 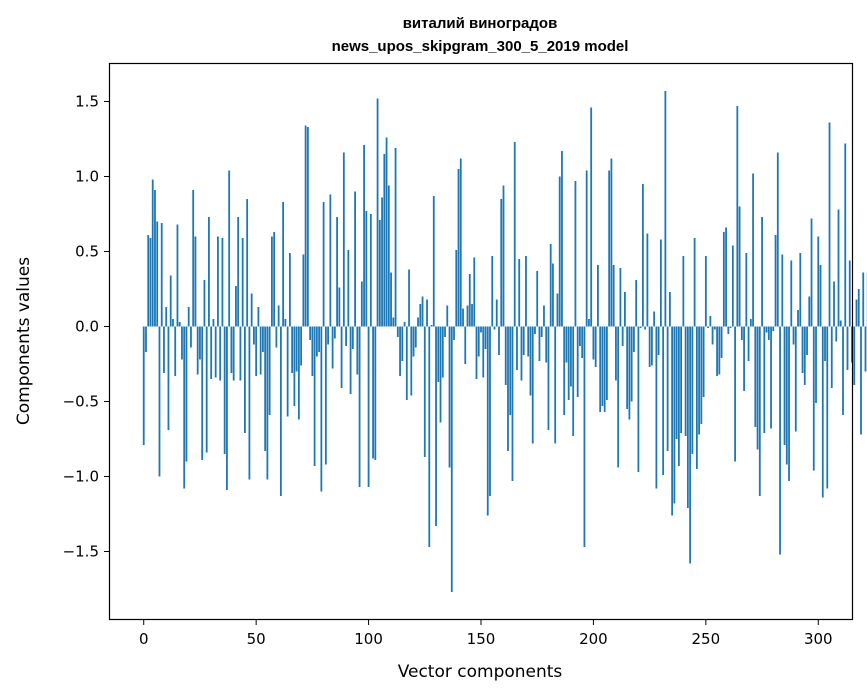 What do you see at coordinates (593, 639) in the screenshot?
I see `x-tick-label: 200` at bounding box center [593, 639].